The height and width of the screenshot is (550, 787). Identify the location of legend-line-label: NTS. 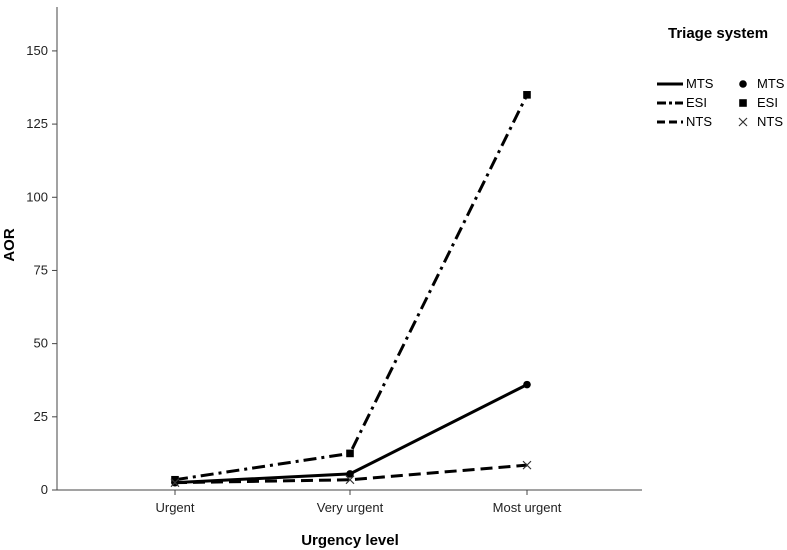
(699, 121).